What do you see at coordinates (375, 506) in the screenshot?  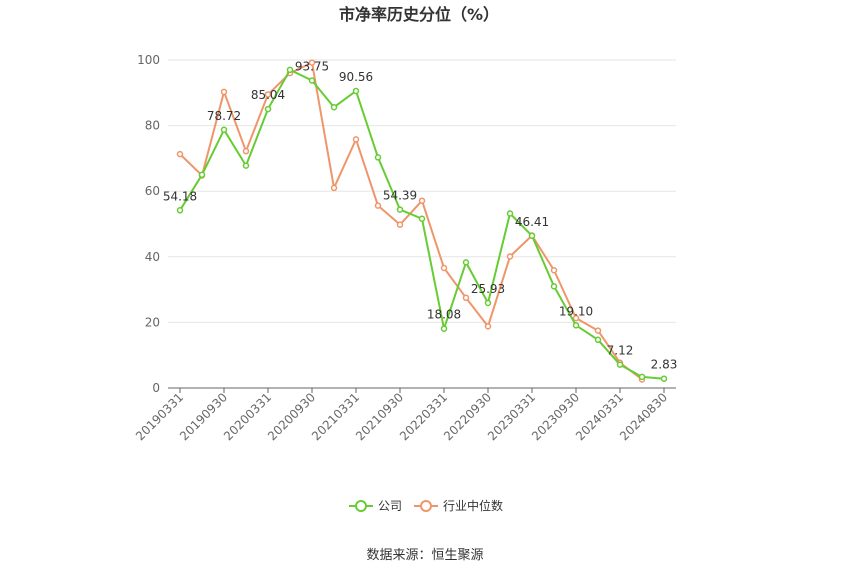 I see `legend-item-0: 公司` at bounding box center [375, 506].